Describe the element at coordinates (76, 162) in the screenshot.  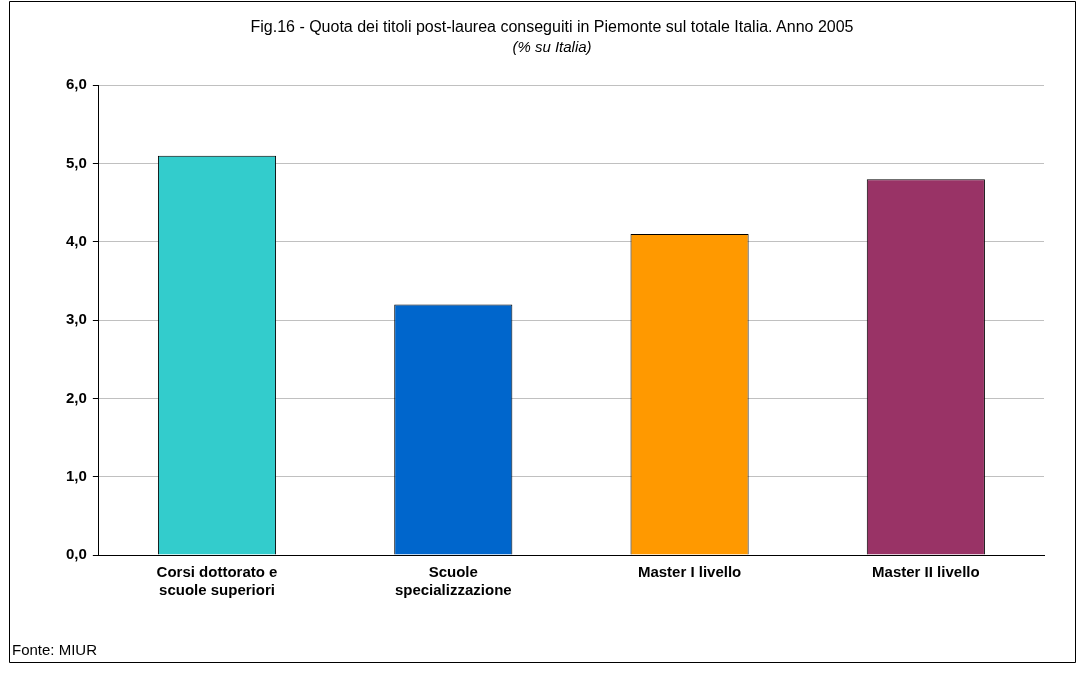
I see `y-tick-label: 5,0` at that location.